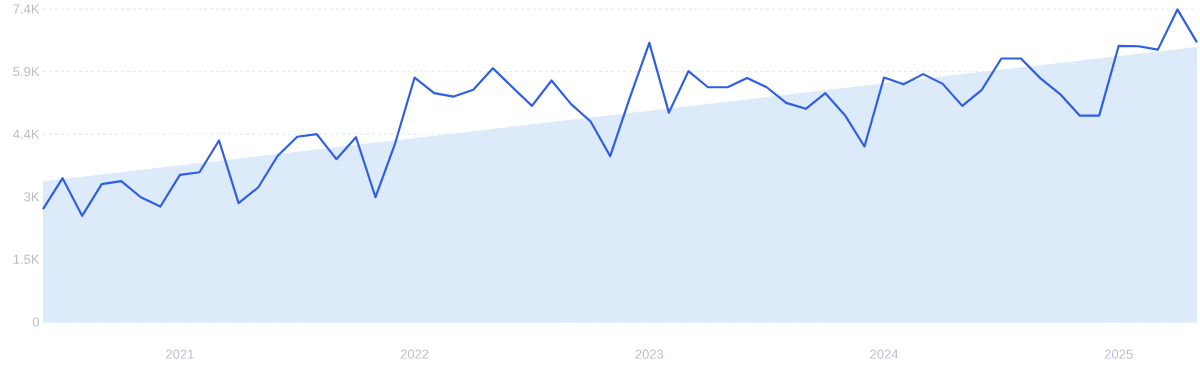 This screenshot has width=1200, height=371. I want to click on y-tick-label: 3K, so click(32, 197).